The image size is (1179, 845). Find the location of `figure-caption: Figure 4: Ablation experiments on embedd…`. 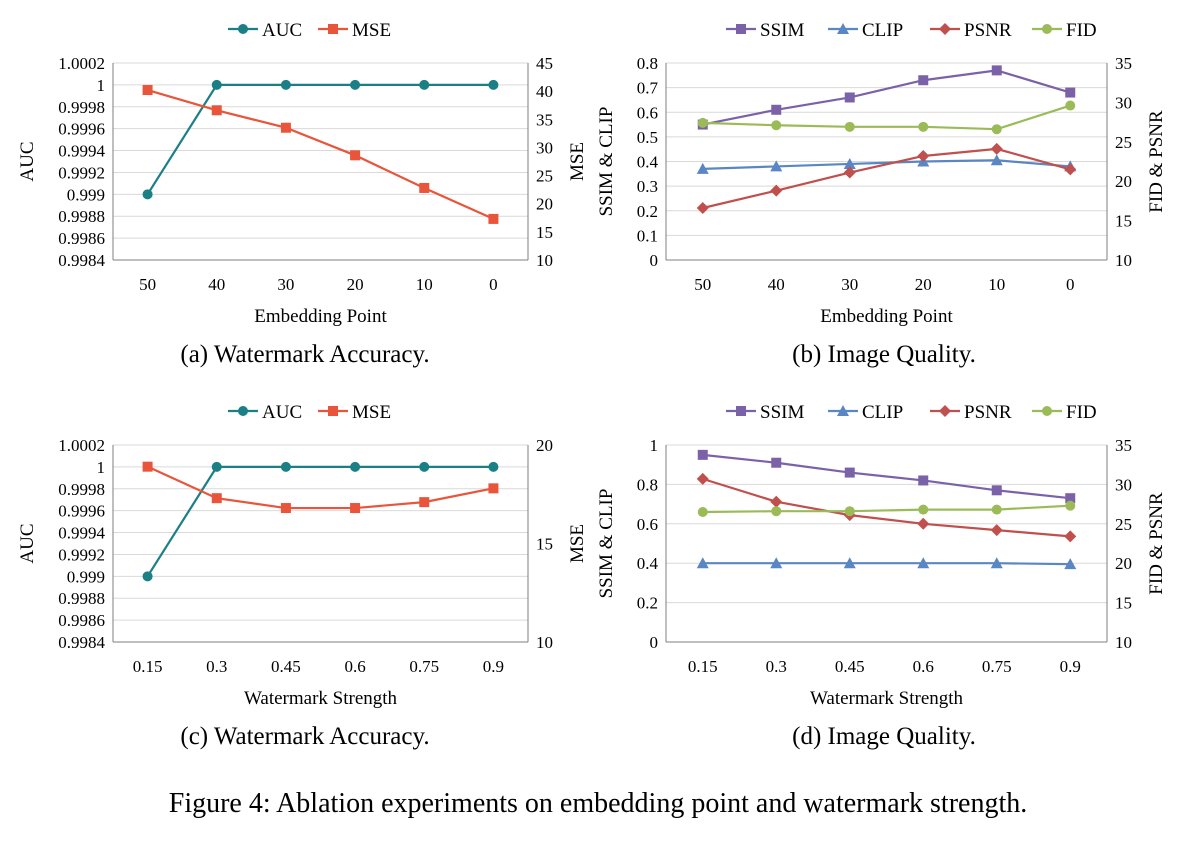

figure-caption: Figure 4: Ablation experiments on embedd… is located at coordinates (598, 803).